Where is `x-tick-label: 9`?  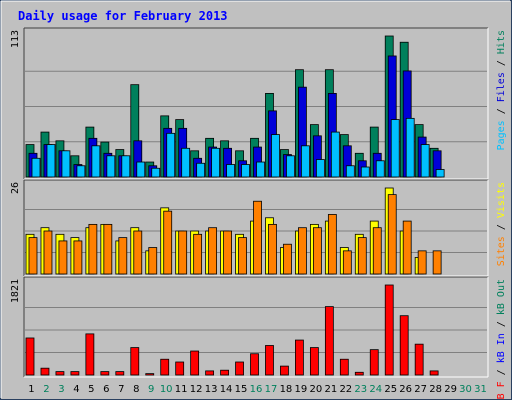
x-tick-label: 9 is located at coordinates (151, 389).